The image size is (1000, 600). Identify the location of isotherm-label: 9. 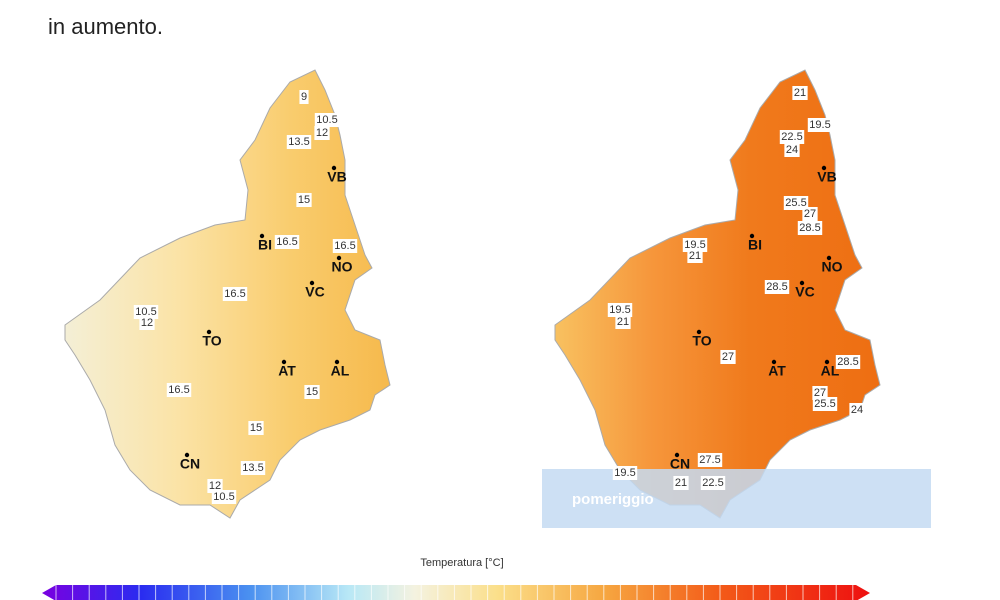
(304, 97).